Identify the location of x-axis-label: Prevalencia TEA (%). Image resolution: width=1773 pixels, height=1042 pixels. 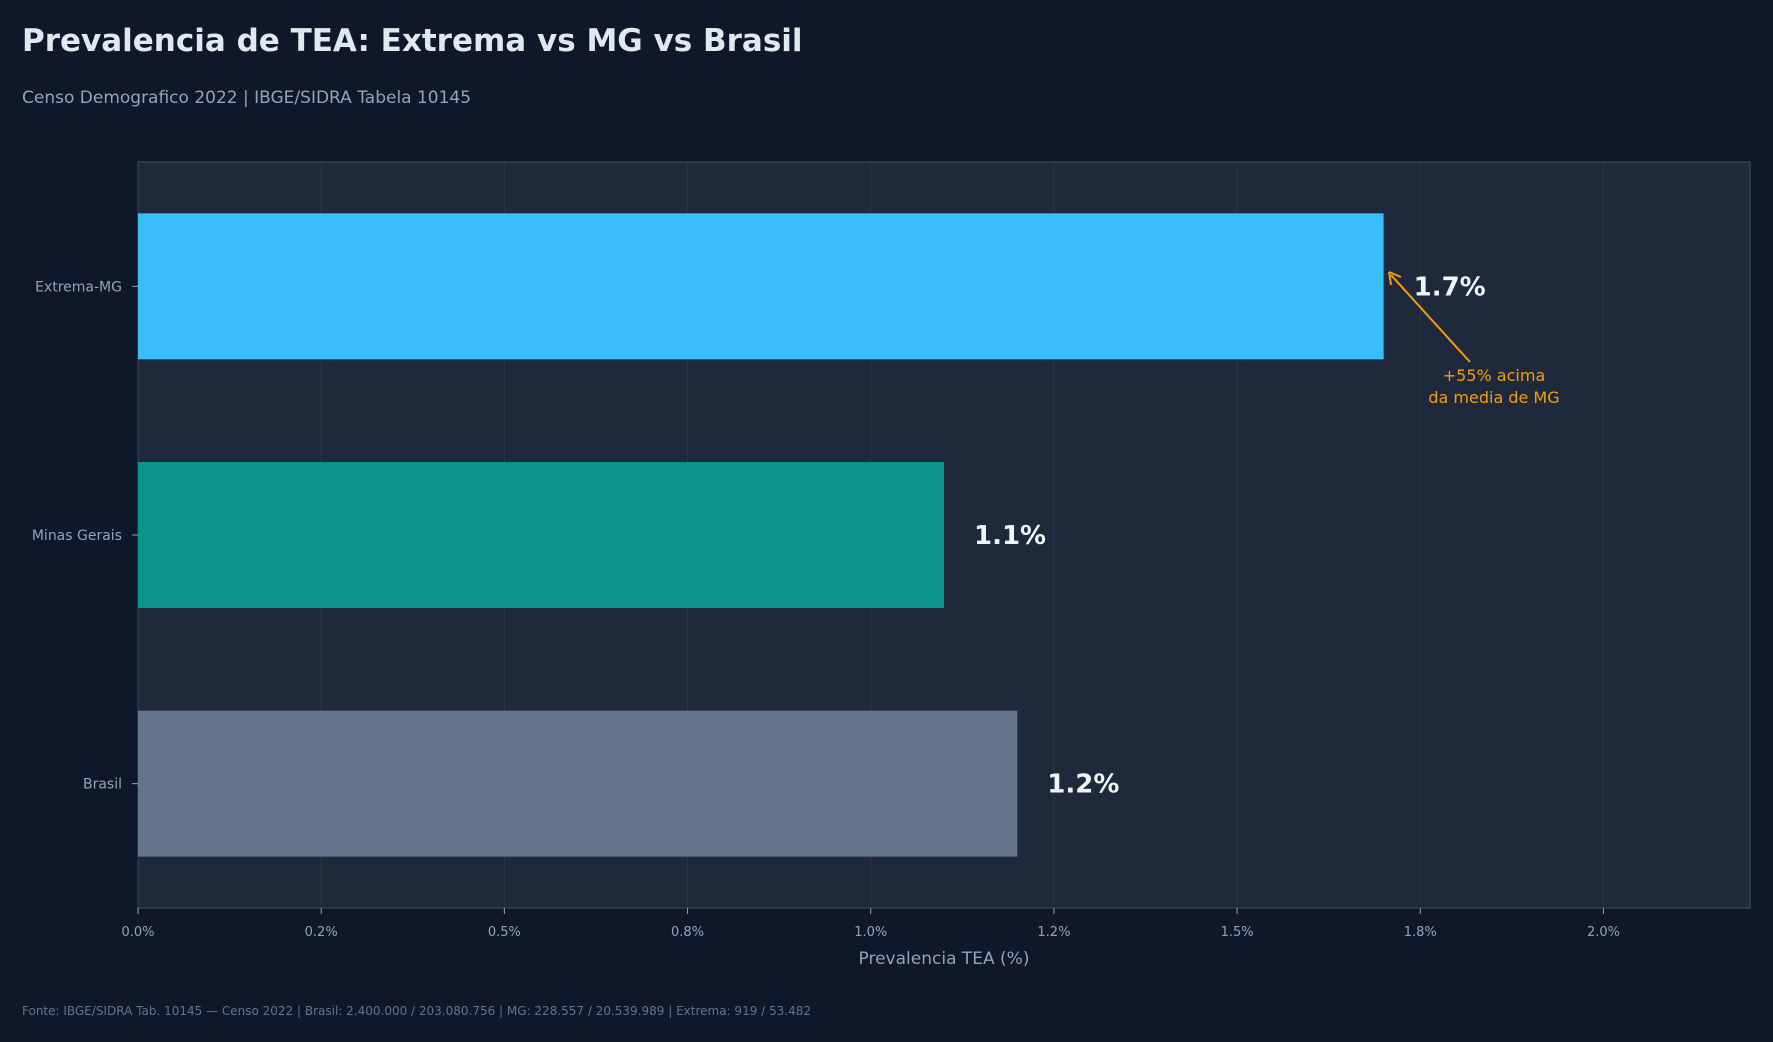
(944, 959).